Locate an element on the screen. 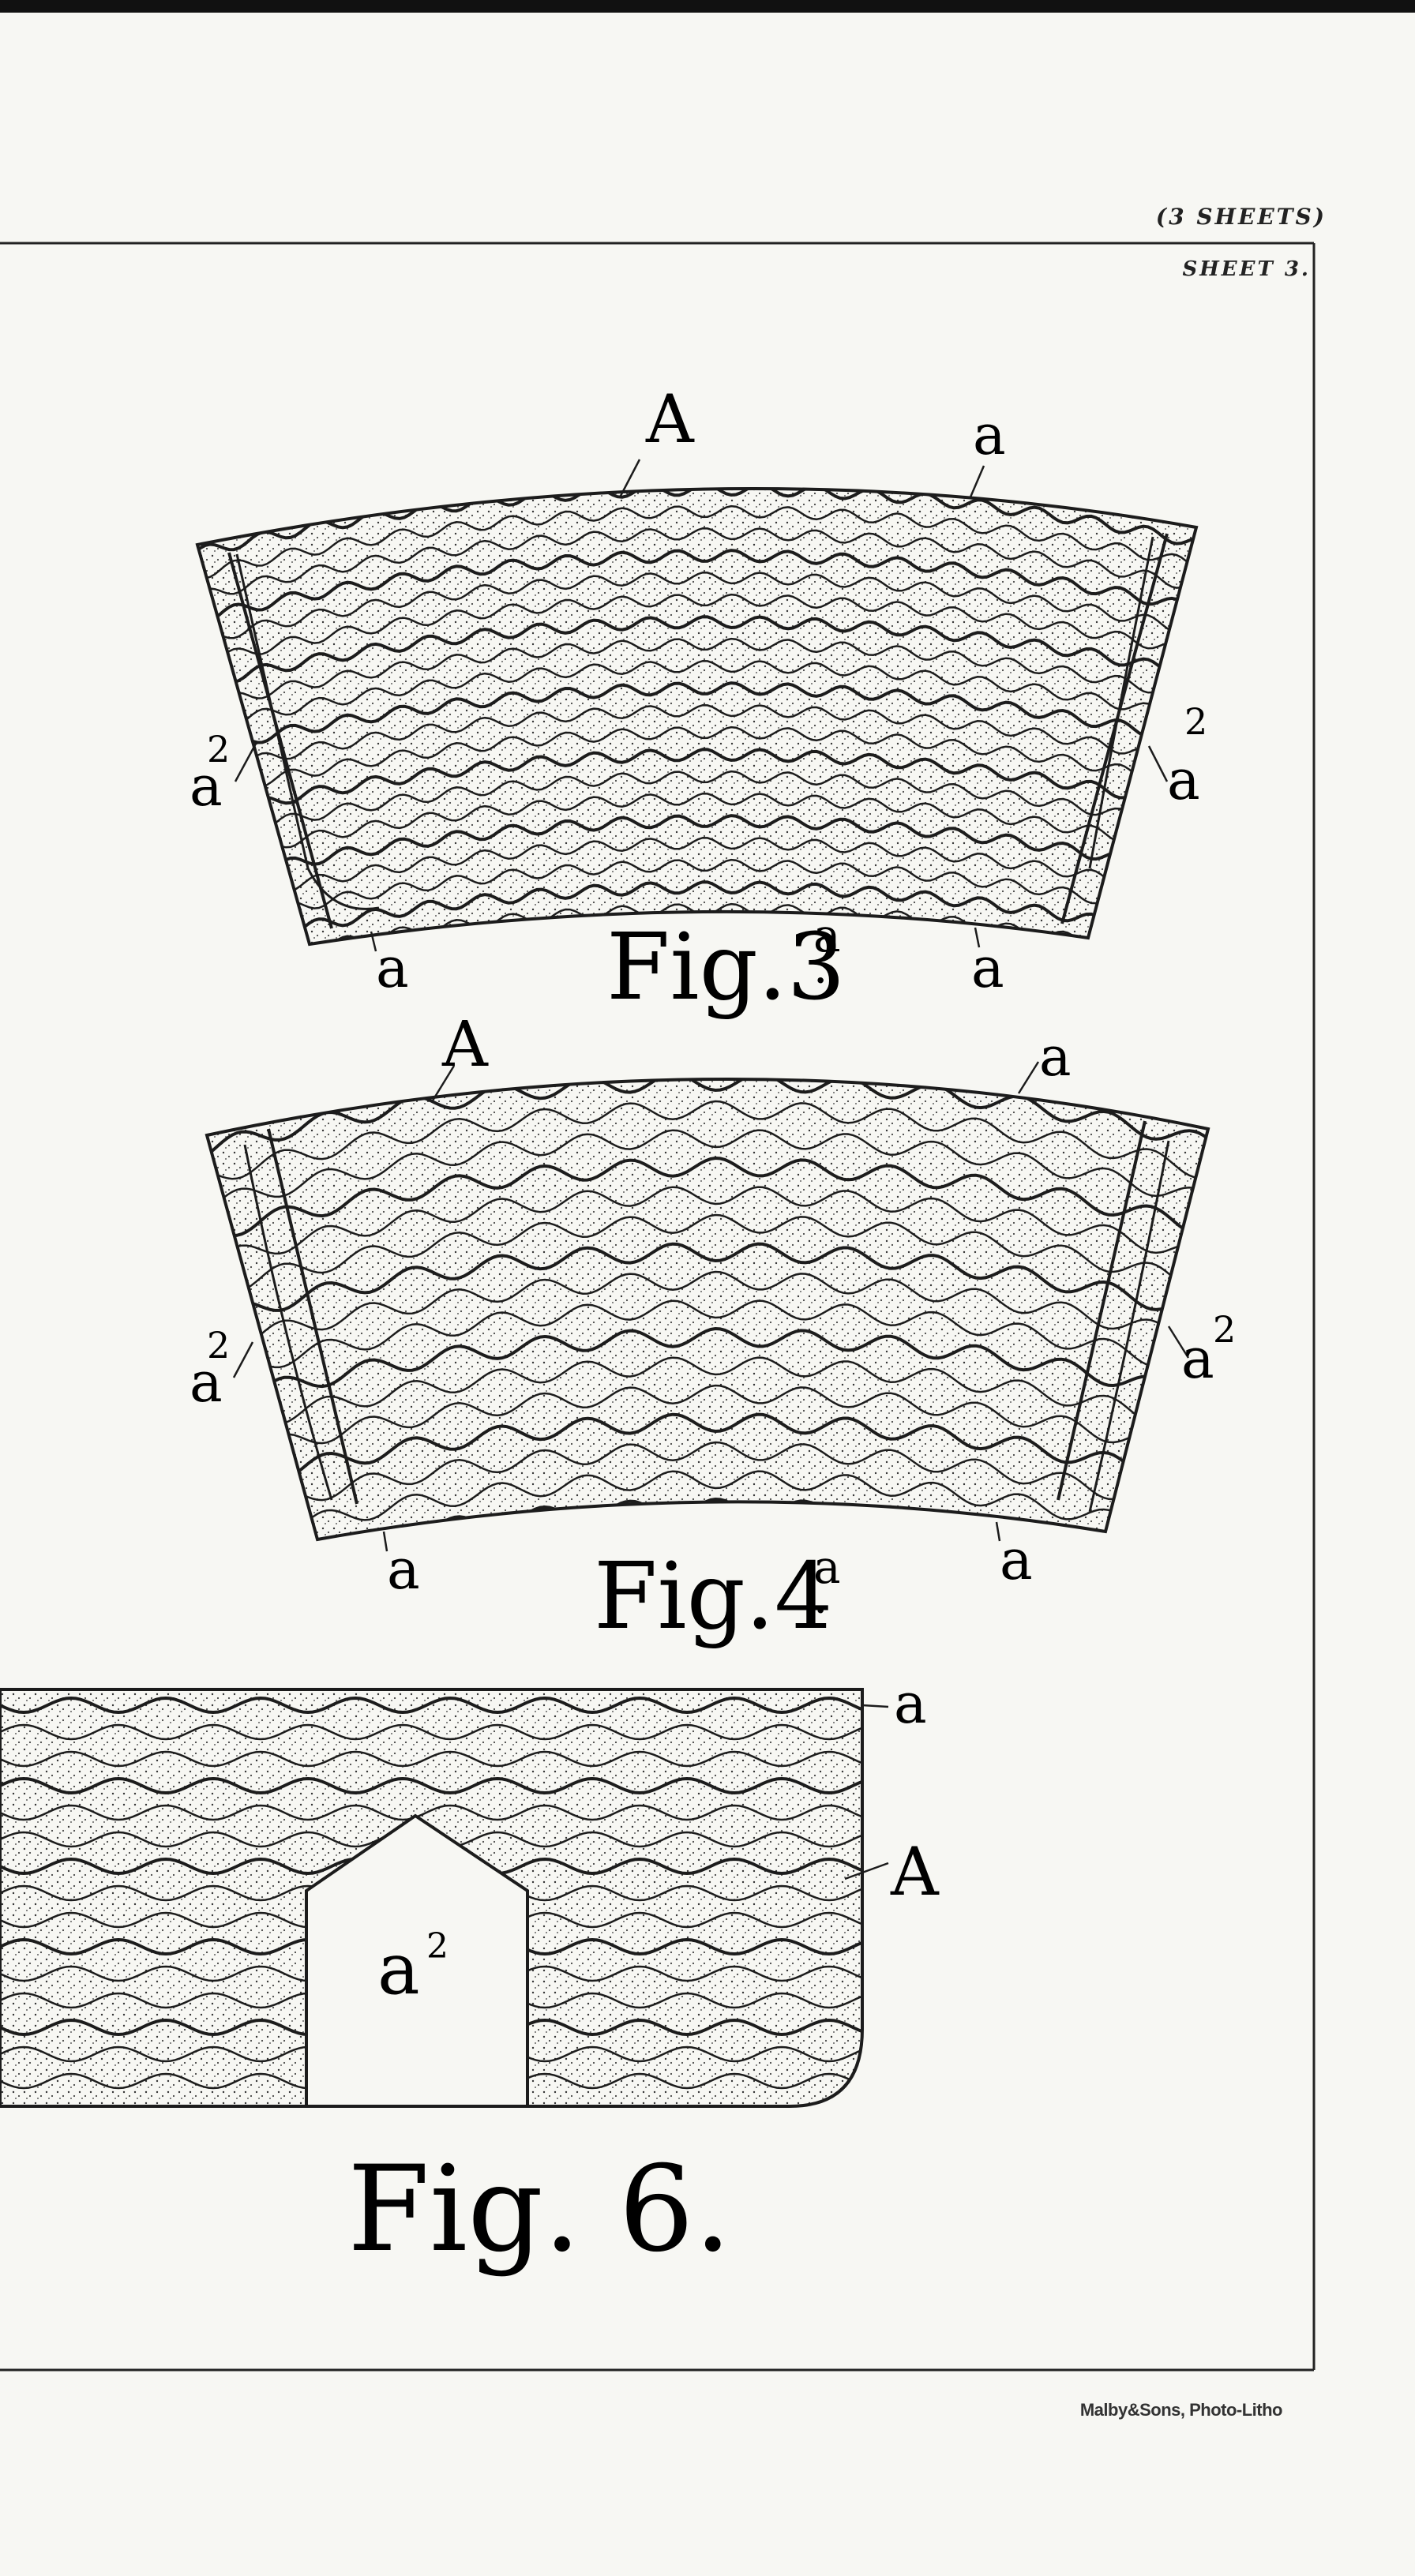 Image resolution: width=1415 pixels, height=2576 pixels. fig3-label-a-top: a is located at coordinates (989, 435).